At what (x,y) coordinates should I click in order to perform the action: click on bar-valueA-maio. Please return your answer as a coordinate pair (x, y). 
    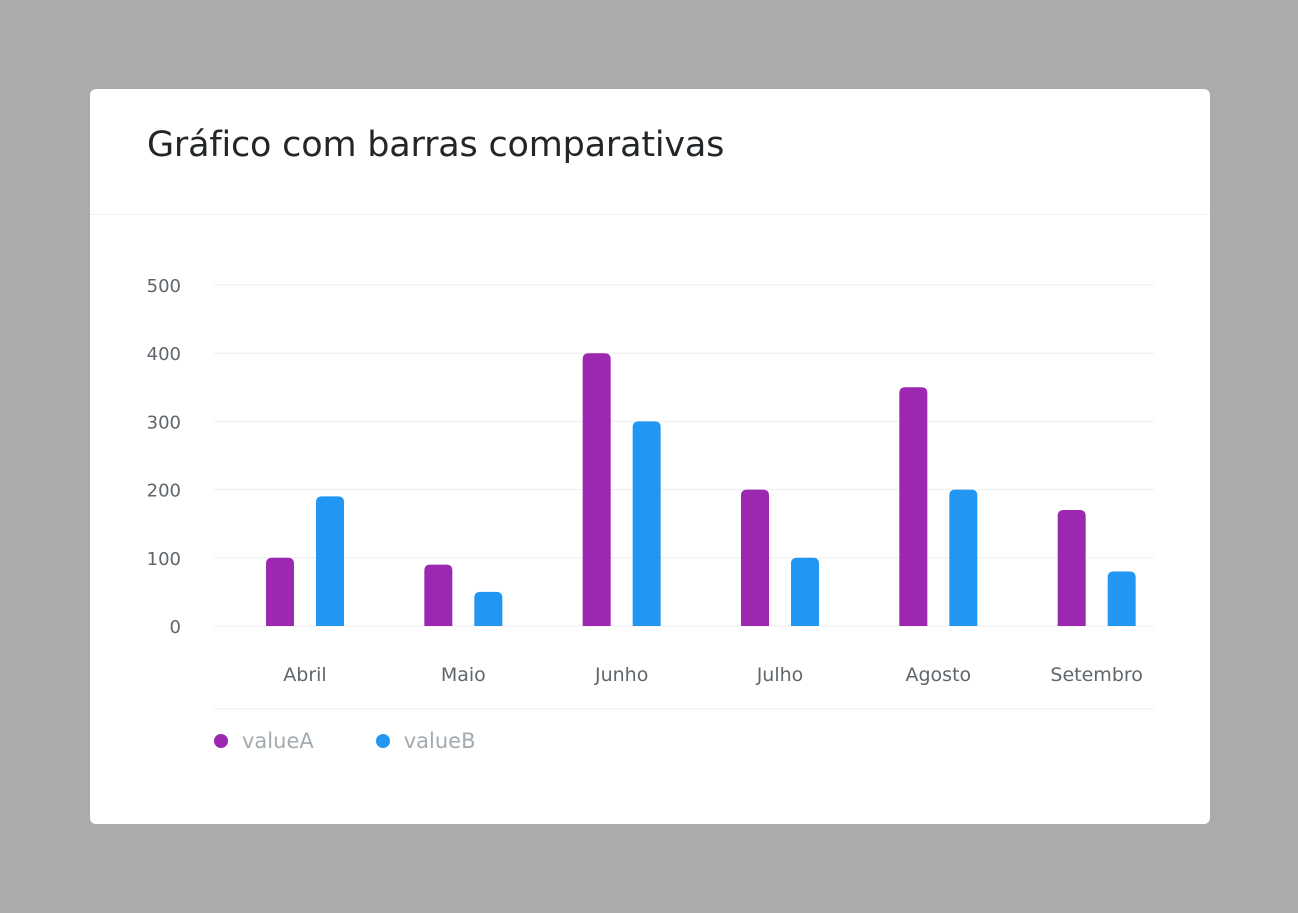
    Looking at the image, I should click on (438, 595).